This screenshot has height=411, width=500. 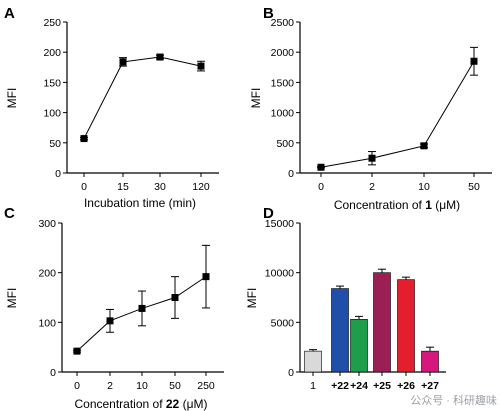 What do you see at coordinates (182, 404) in the screenshot?
I see `panel-c-x-title-part: (` at bounding box center [182, 404].